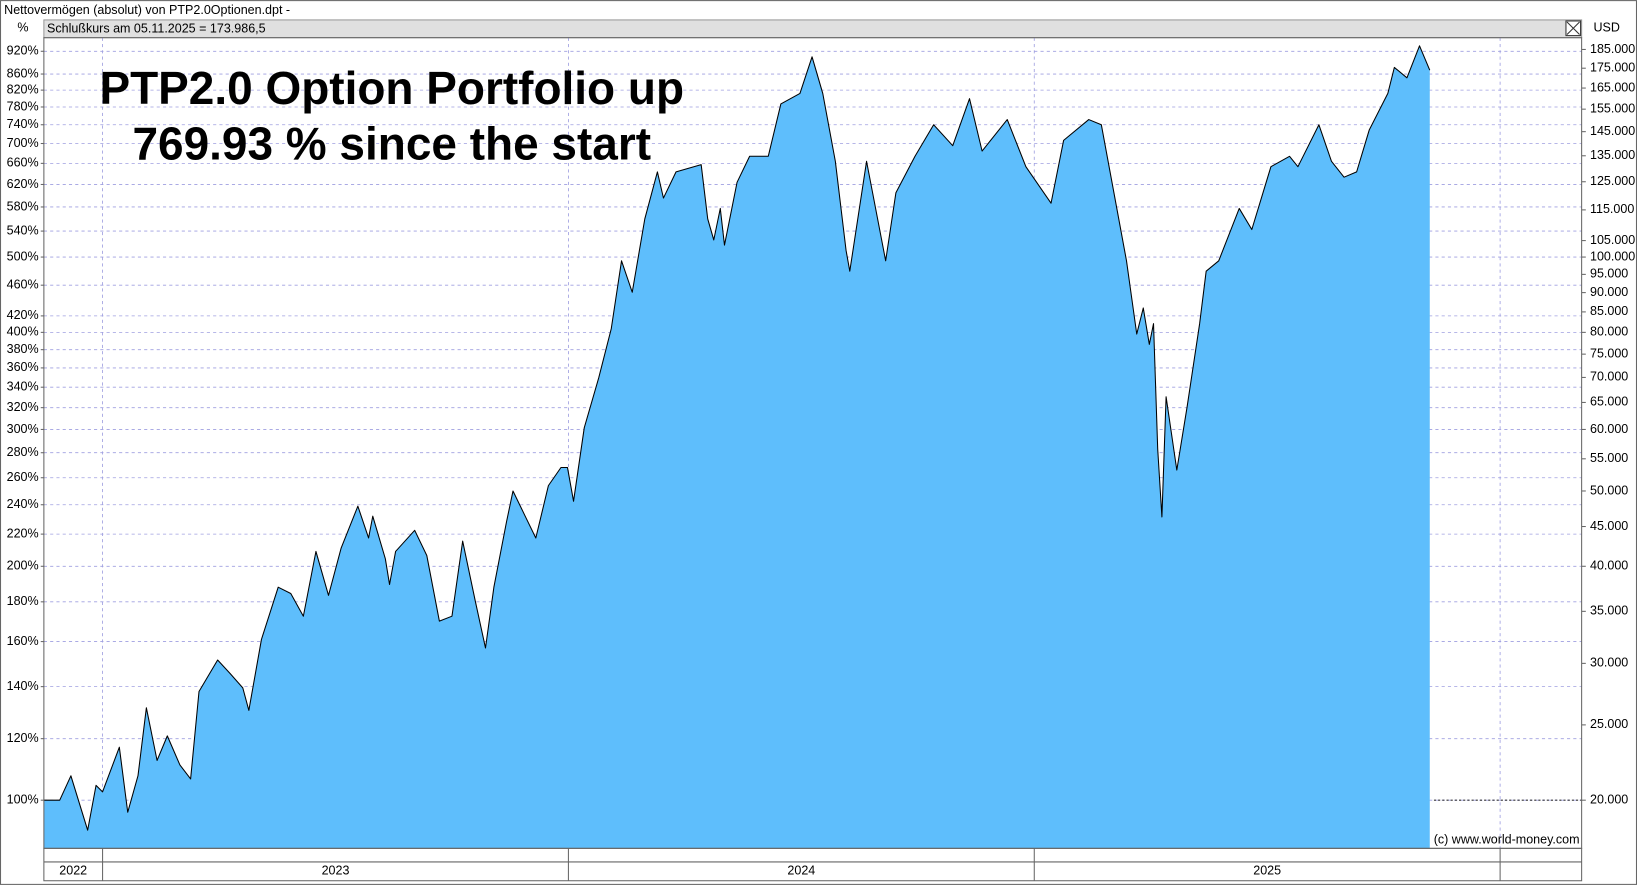  I want to click on y2-tick-label: 155.000, so click(1612, 108).